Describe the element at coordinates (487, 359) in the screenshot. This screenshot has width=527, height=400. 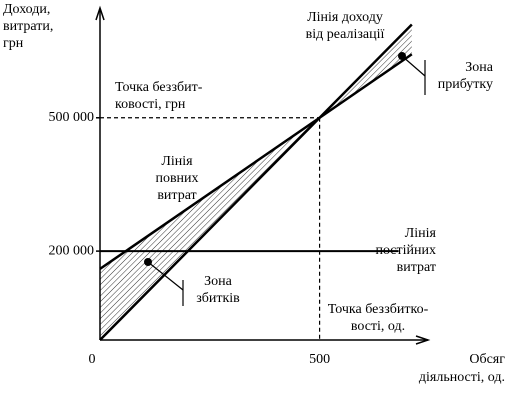
I see `annotation: Обсяг` at that location.